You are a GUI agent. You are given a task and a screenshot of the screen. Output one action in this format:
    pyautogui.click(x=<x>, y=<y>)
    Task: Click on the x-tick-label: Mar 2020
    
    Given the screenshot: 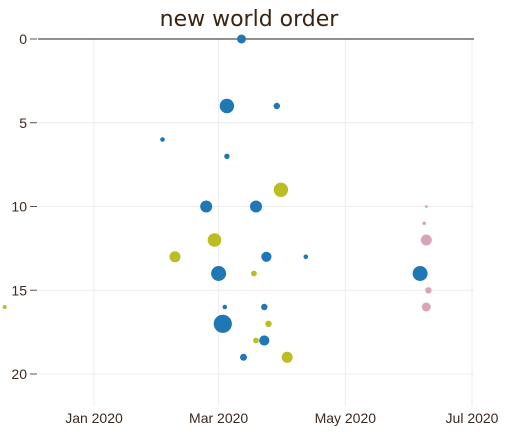 What is the action you would take?
    pyautogui.click(x=218, y=418)
    